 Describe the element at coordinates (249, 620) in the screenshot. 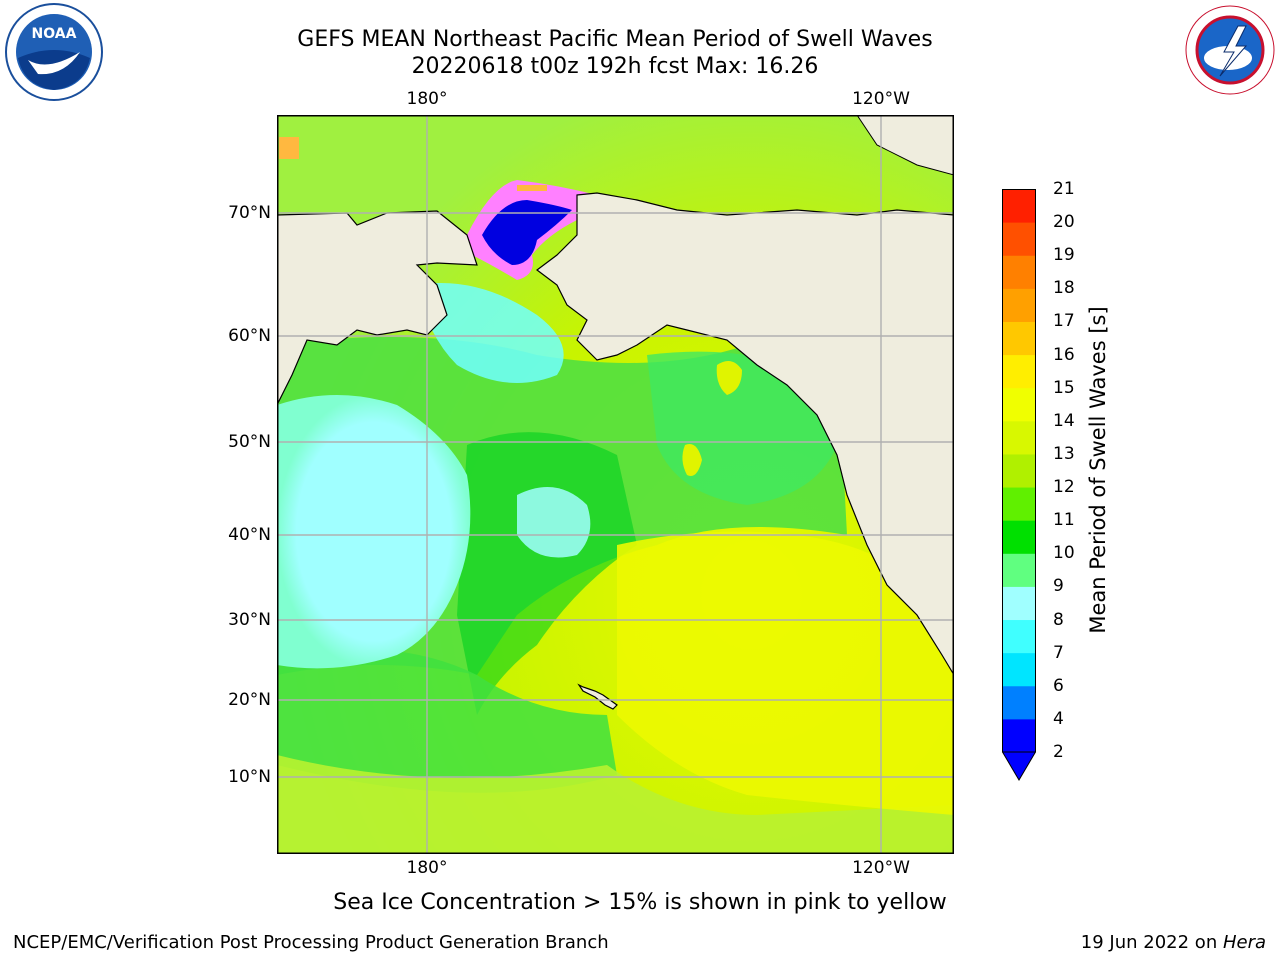

I see `lat-label-30n: 30°N` at that location.